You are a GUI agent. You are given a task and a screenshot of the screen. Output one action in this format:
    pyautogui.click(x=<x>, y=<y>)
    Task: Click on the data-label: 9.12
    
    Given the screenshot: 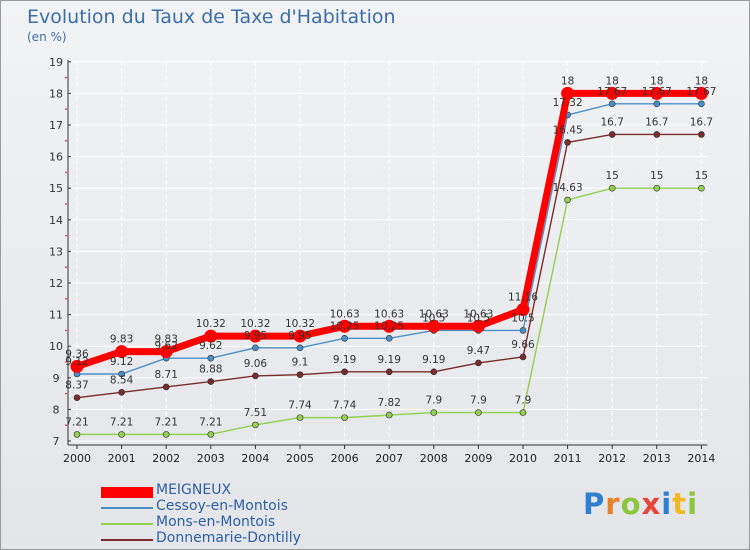 What is the action you would take?
    pyautogui.click(x=121, y=362)
    